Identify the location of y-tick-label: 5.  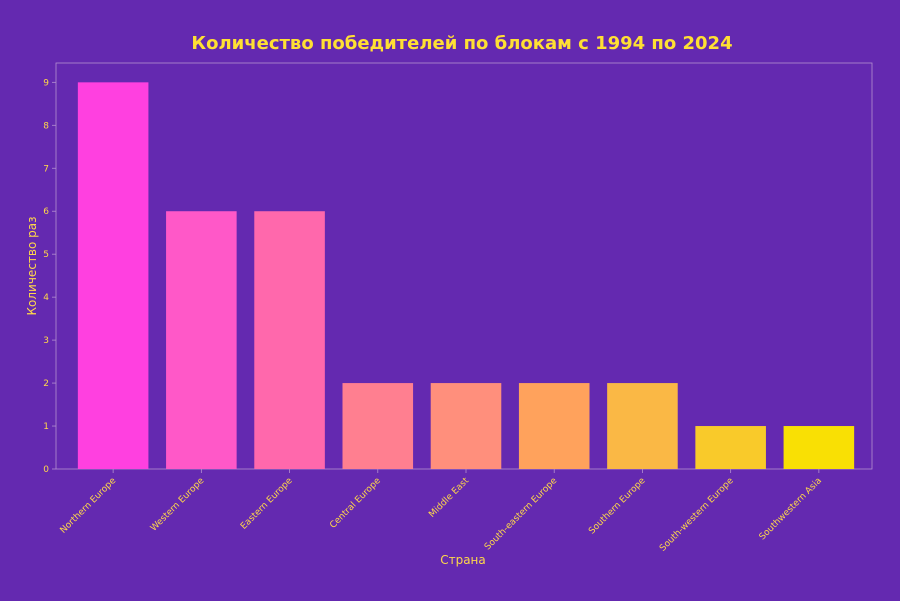
(46, 255).